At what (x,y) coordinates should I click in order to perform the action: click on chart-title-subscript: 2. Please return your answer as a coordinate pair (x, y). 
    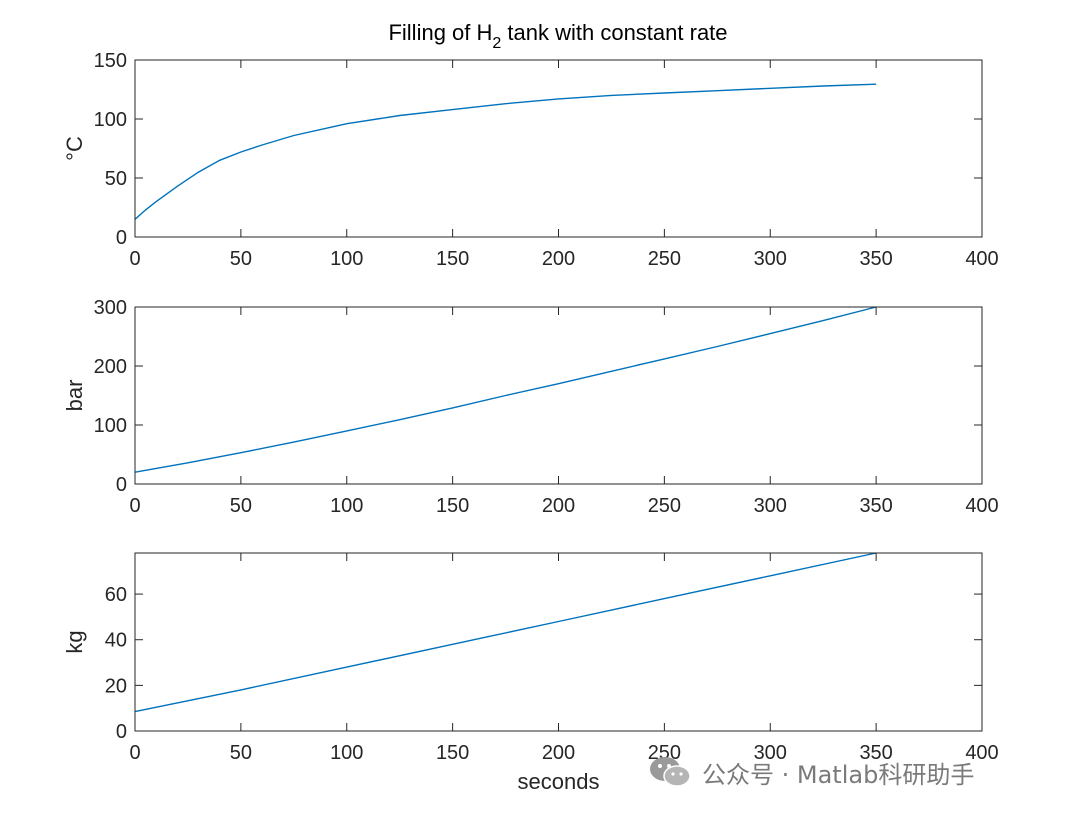
    Looking at the image, I should click on (496, 43).